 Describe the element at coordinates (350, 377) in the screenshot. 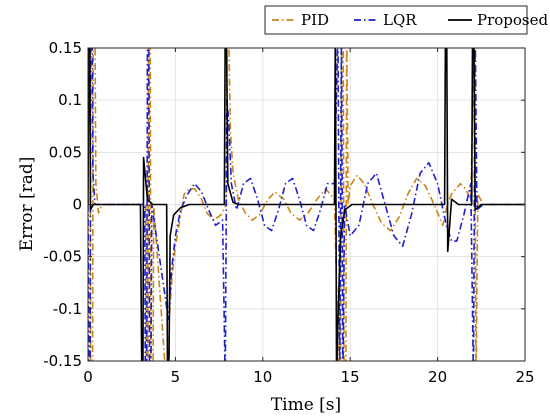

I see `x-tick-label: 15` at that location.